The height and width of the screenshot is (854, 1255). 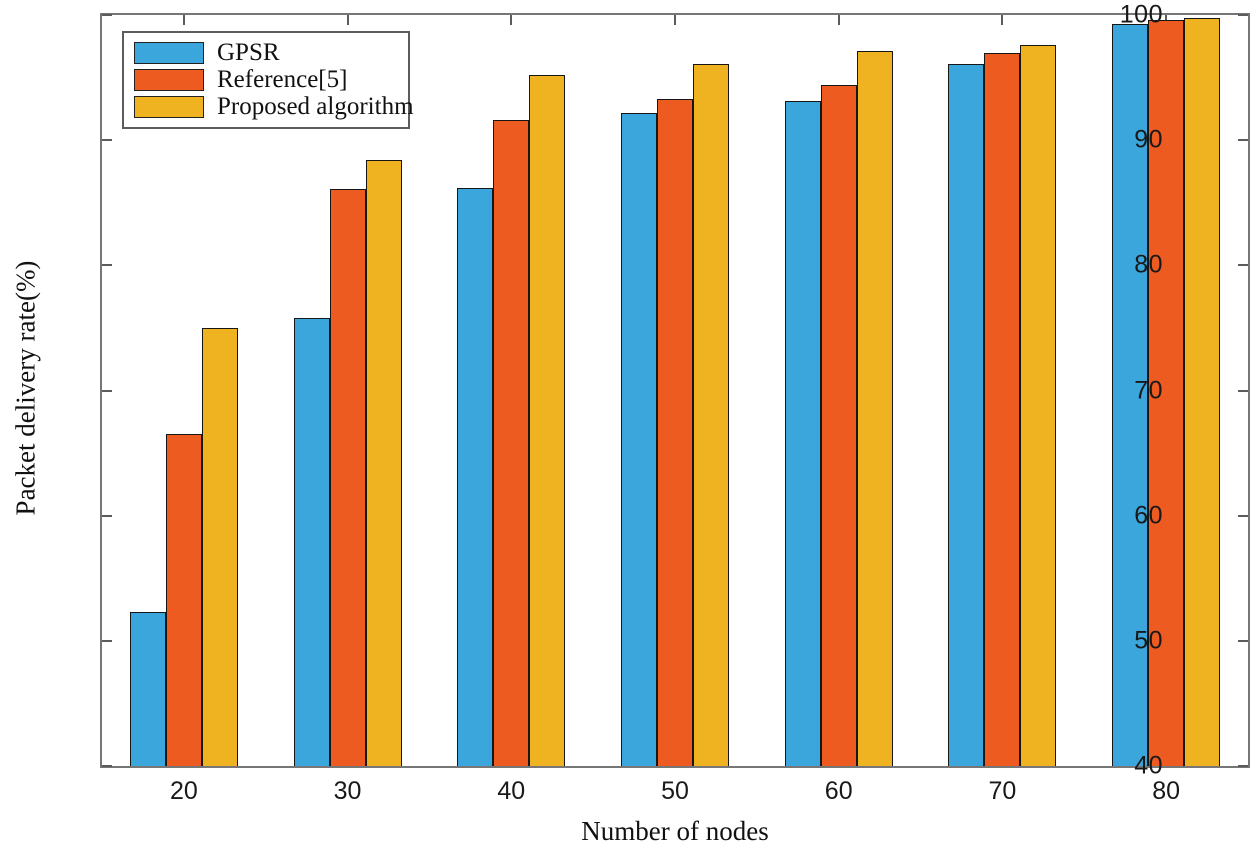 What do you see at coordinates (475, 476) in the screenshot?
I see `bar-40-gpsr` at bounding box center [475, 476].